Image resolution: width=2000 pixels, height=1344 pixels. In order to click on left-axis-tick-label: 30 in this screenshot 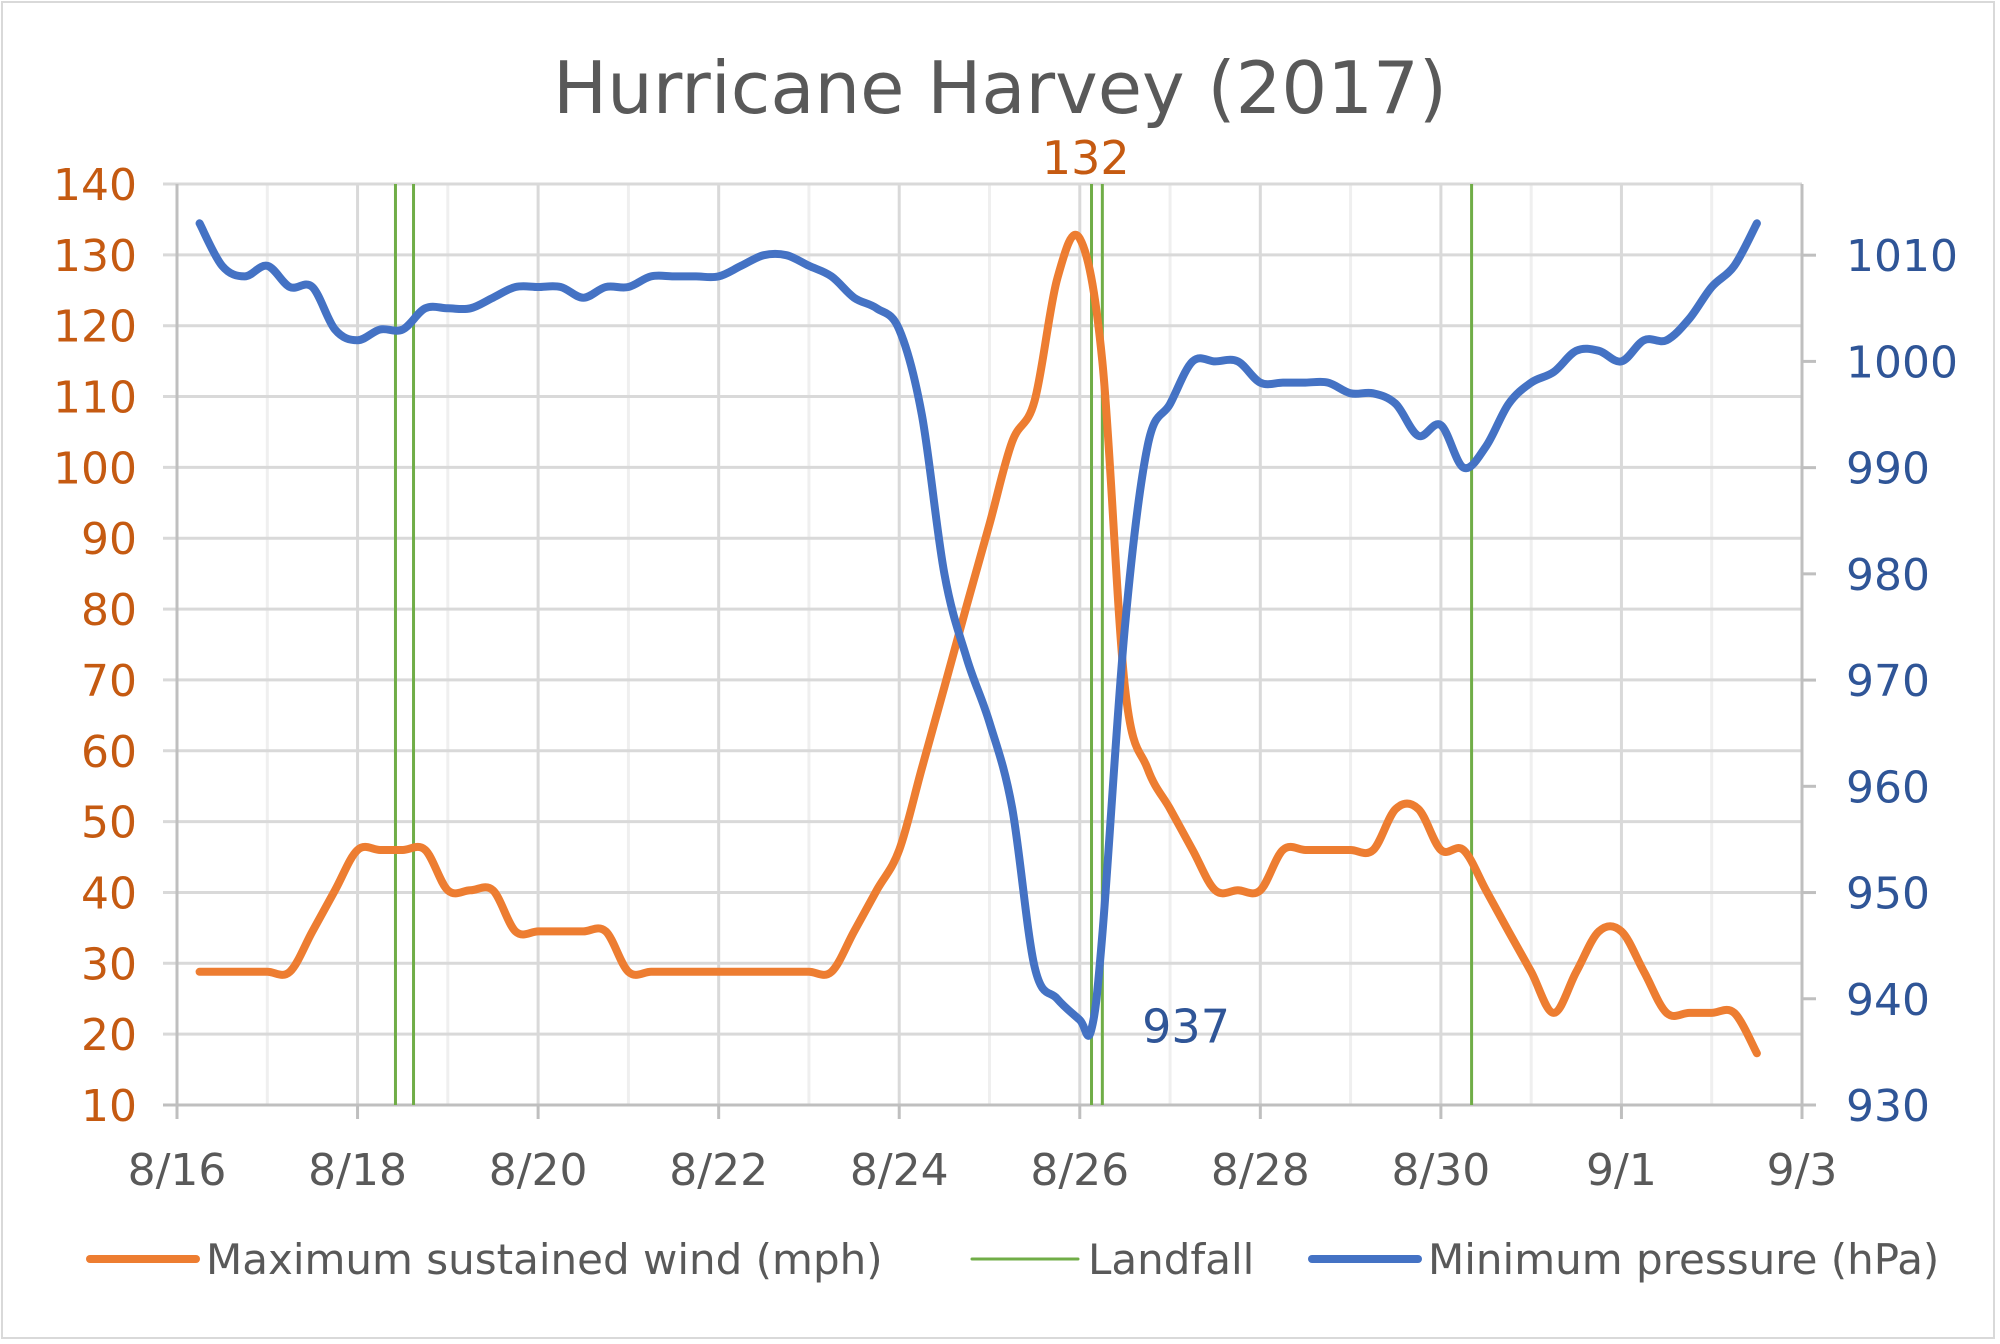, I will do `click(109, 964)`.